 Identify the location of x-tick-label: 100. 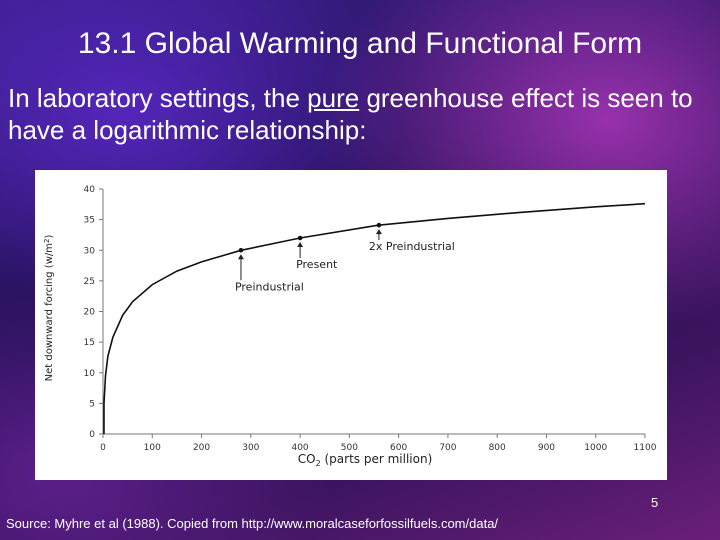
(152, 448).